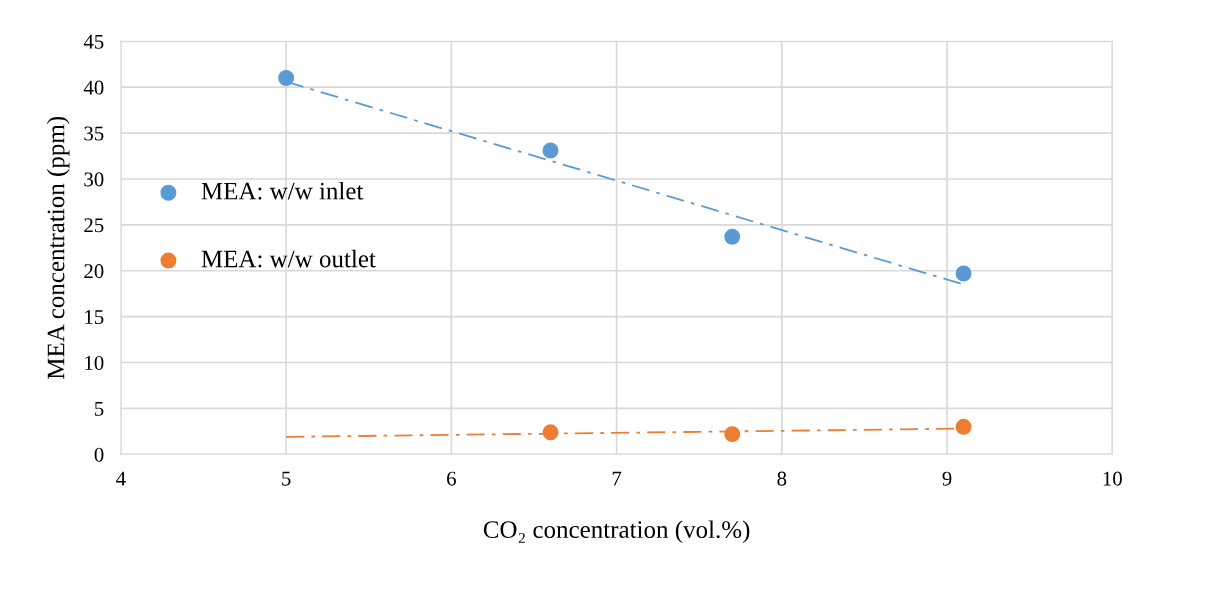  I want to click on y-tick-label: 40, so click(93, 87).